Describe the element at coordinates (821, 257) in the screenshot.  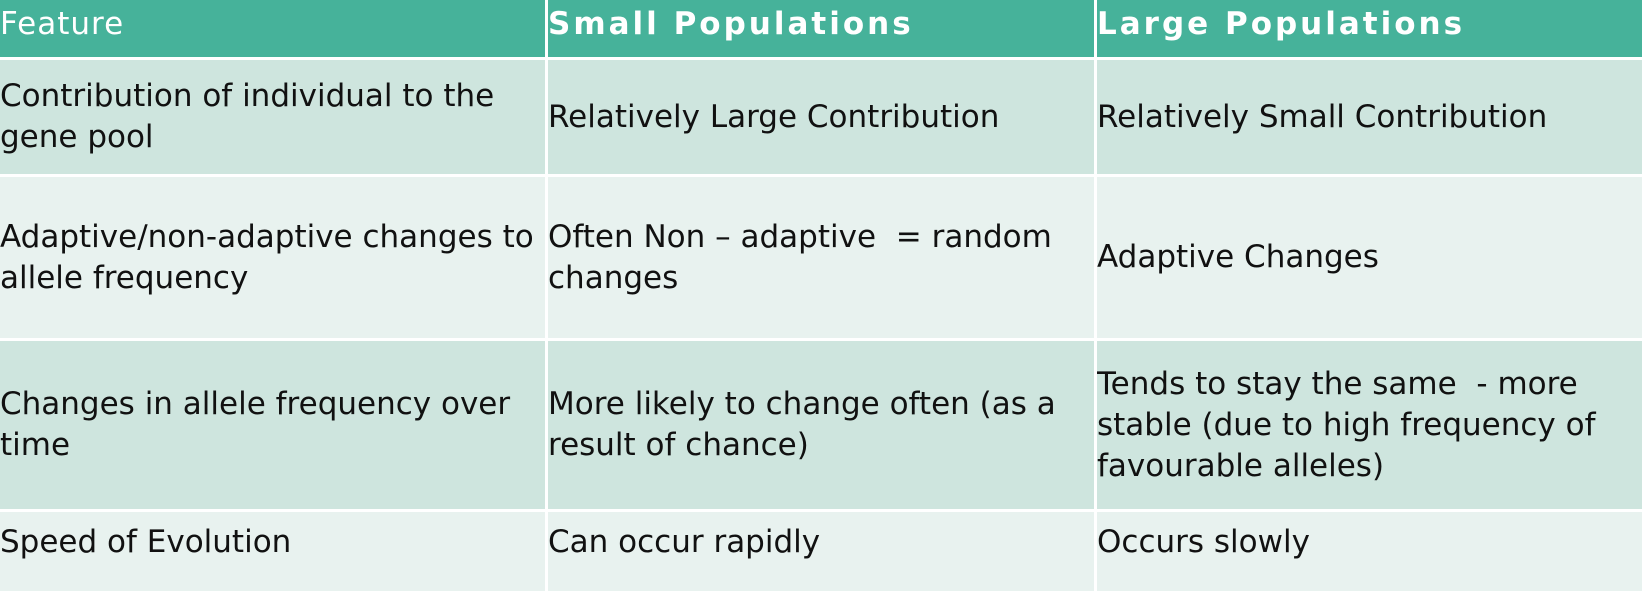
I see `row-2-small: Often Non – adaptive = random changes` at that location.